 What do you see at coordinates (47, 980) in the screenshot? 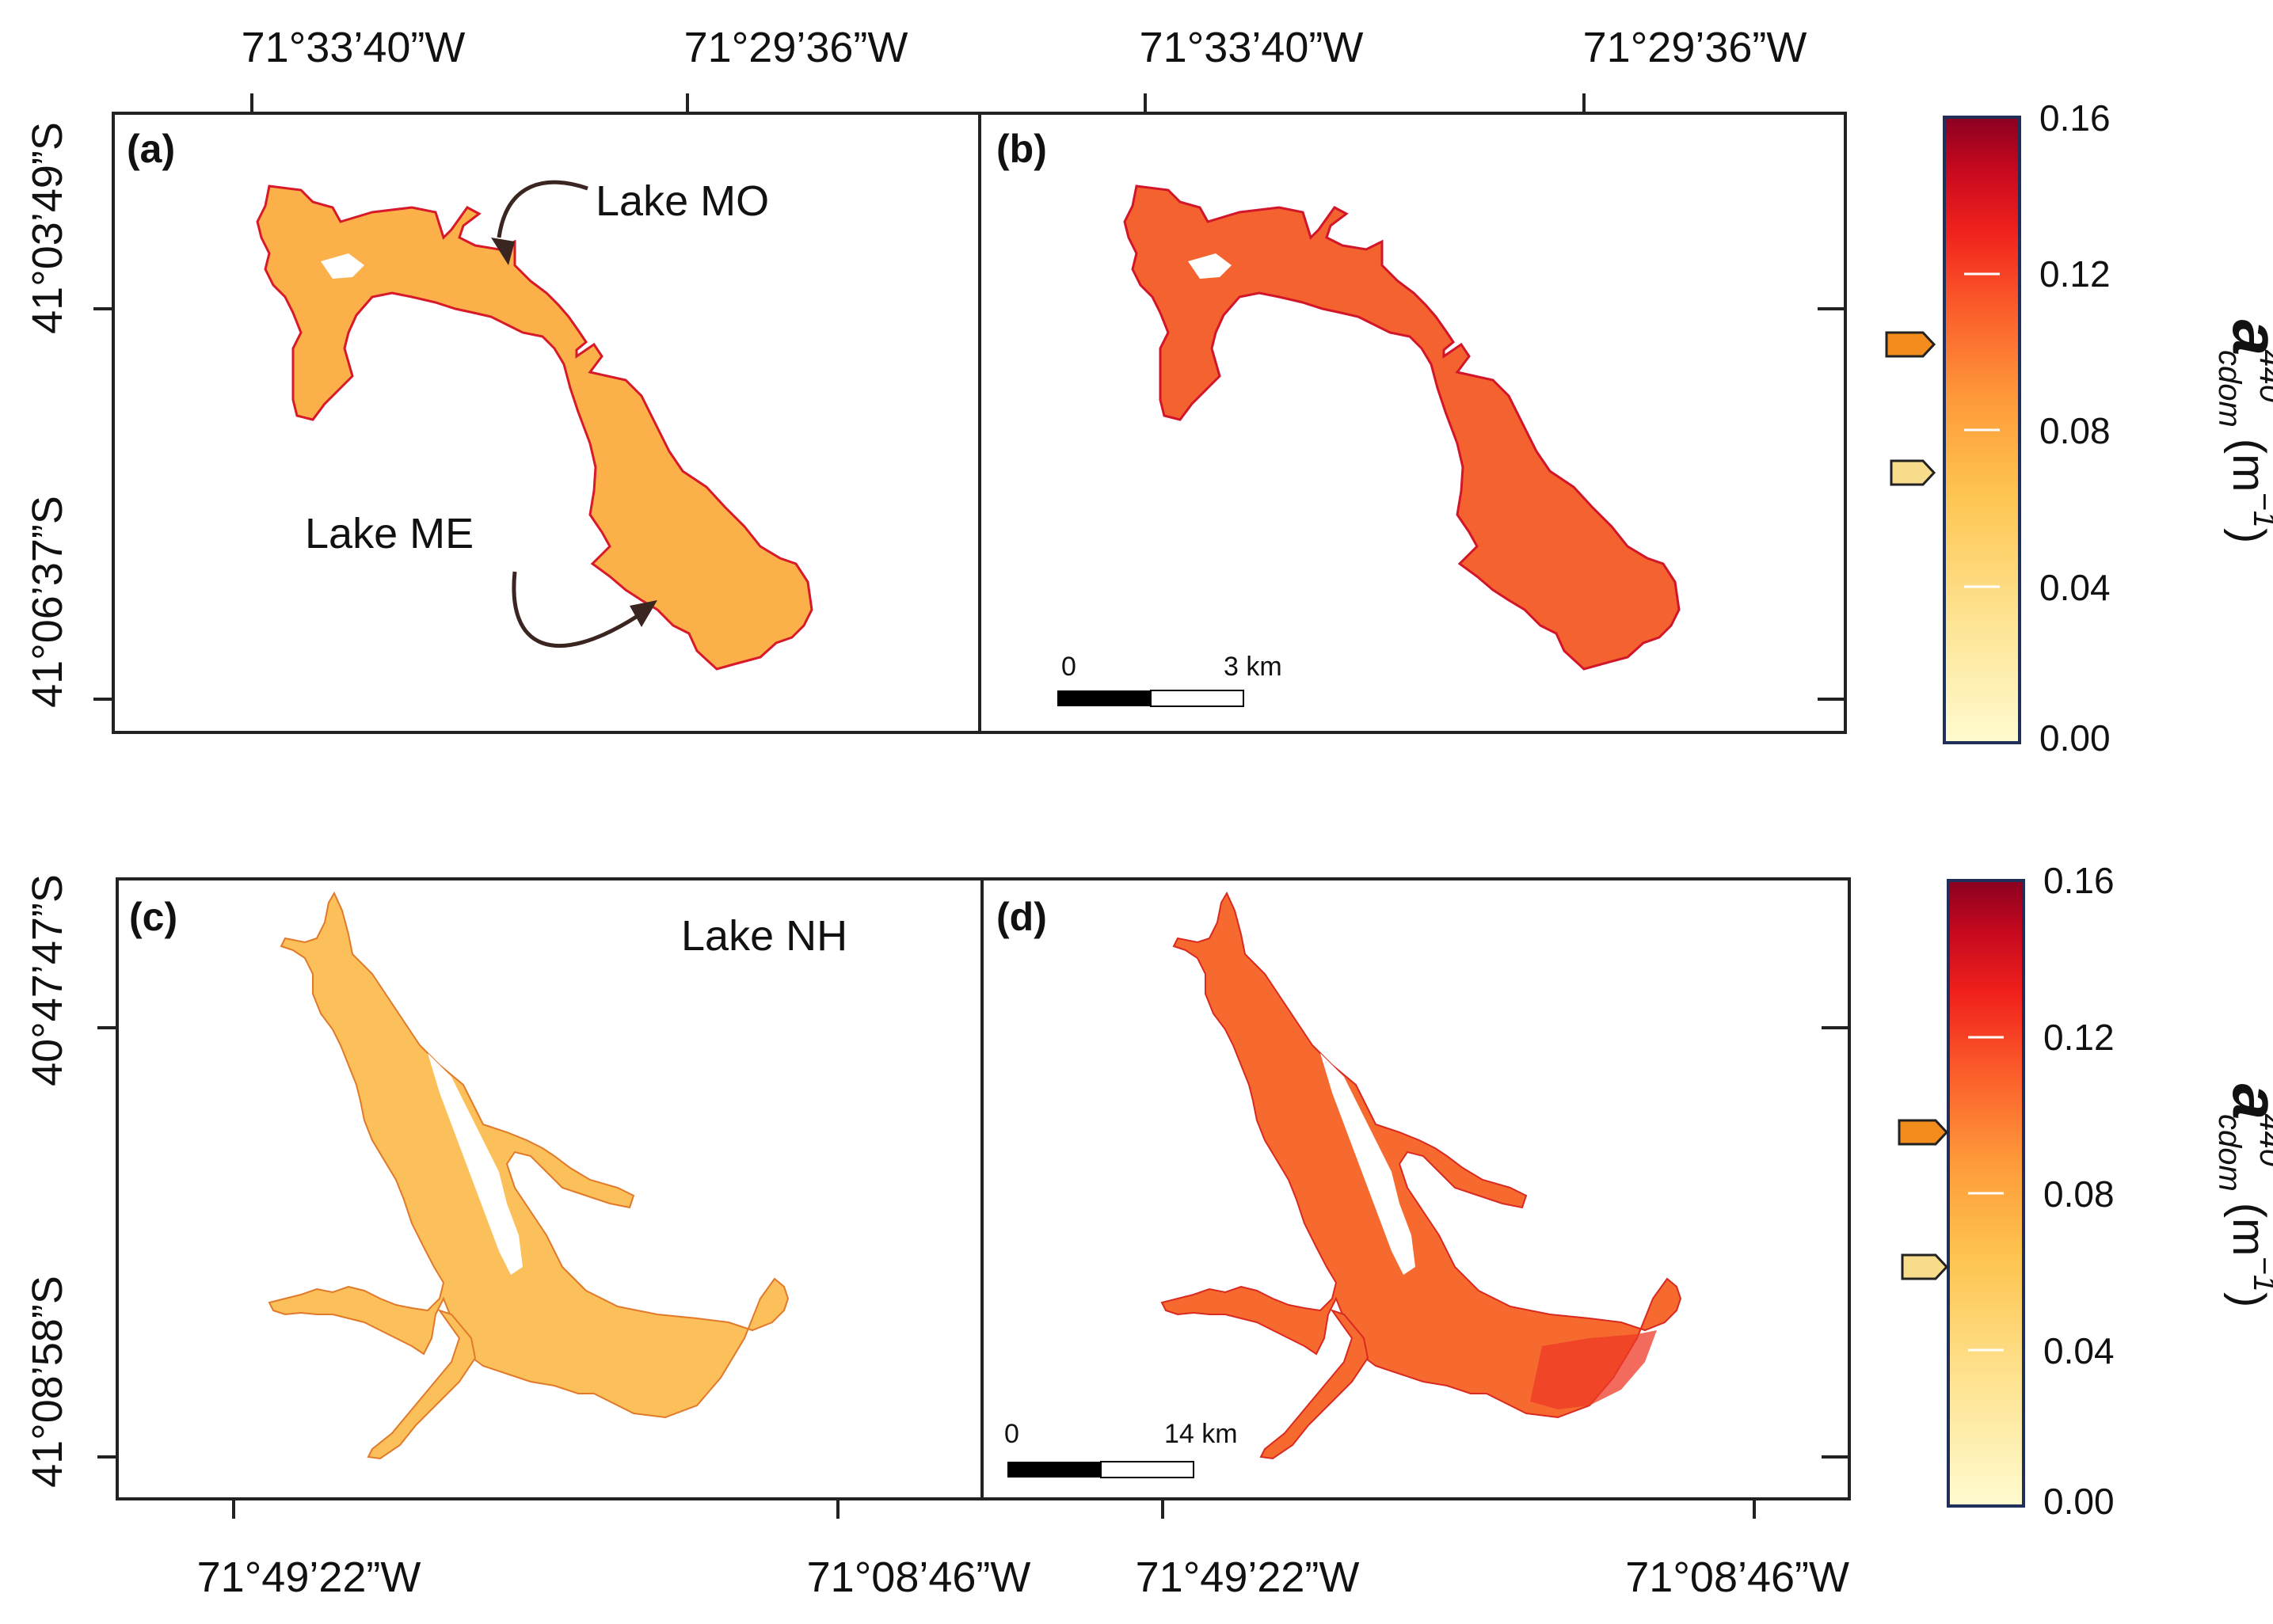
I see `bottom-y-tick-label: 40°47’47”S` at bounding box center [47, 980].